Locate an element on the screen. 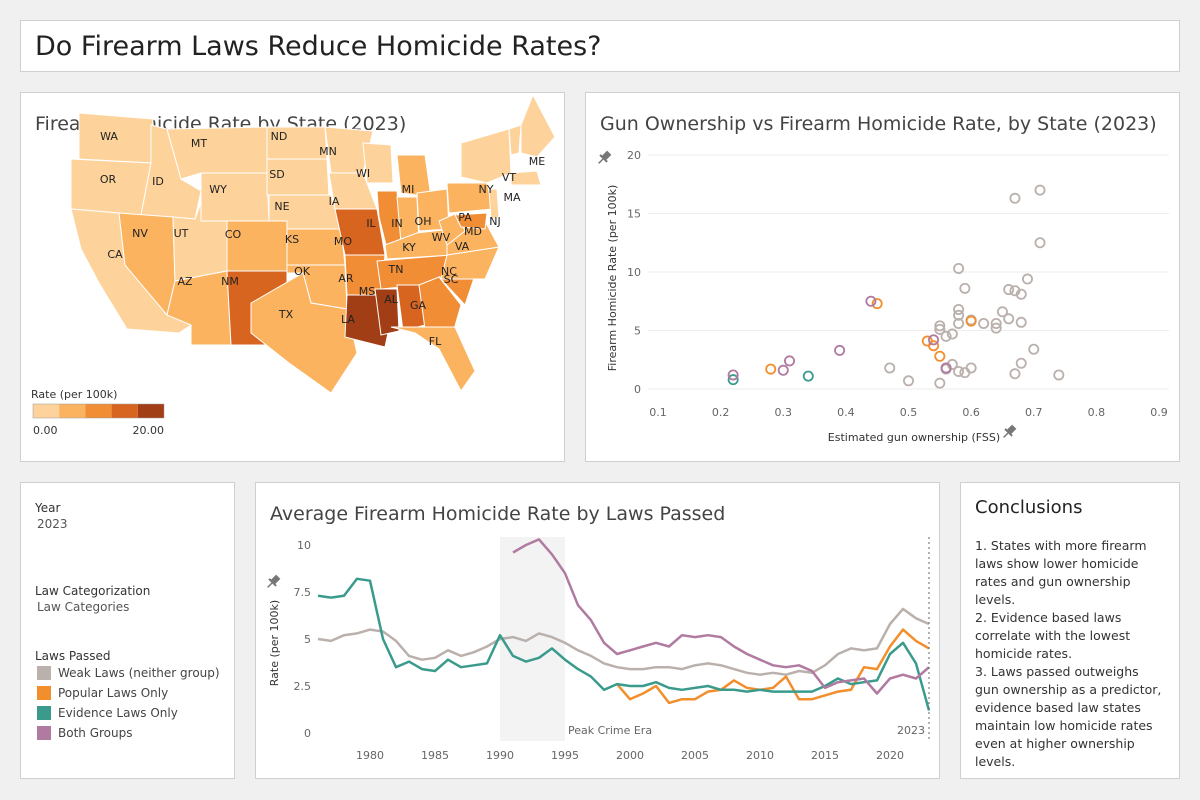 The width and height of the screenshot is (1200, 800). year-filter-label: Year is located at coordinates (48, 508).